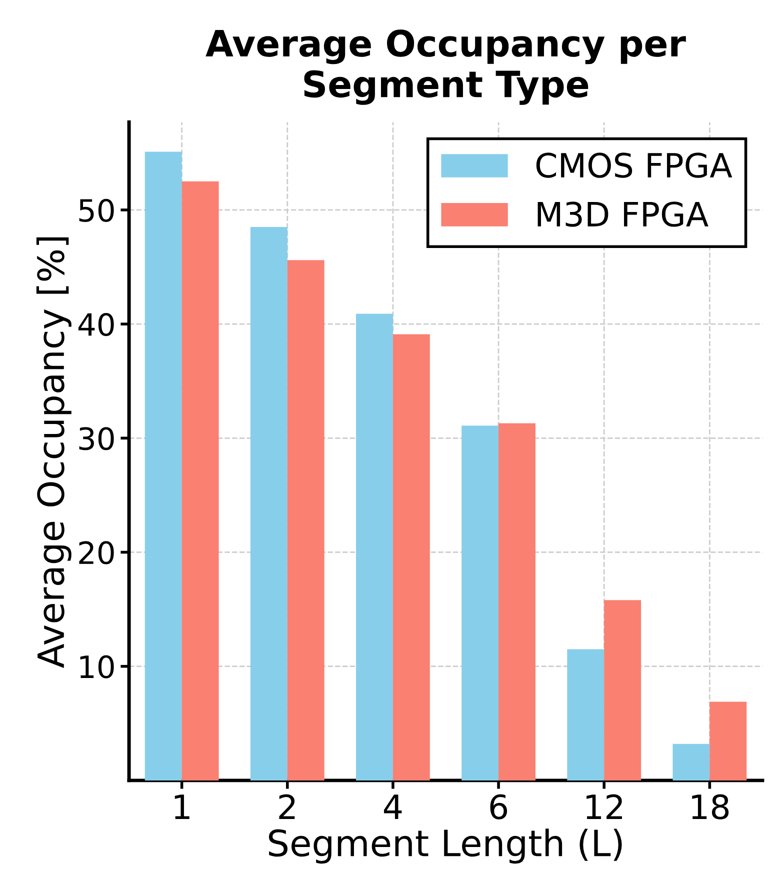 The image size is (782, 872). Describe the element at coordinates (623, 214) in the screenshot. I see `legend-label: M3D FPGA` at that location.